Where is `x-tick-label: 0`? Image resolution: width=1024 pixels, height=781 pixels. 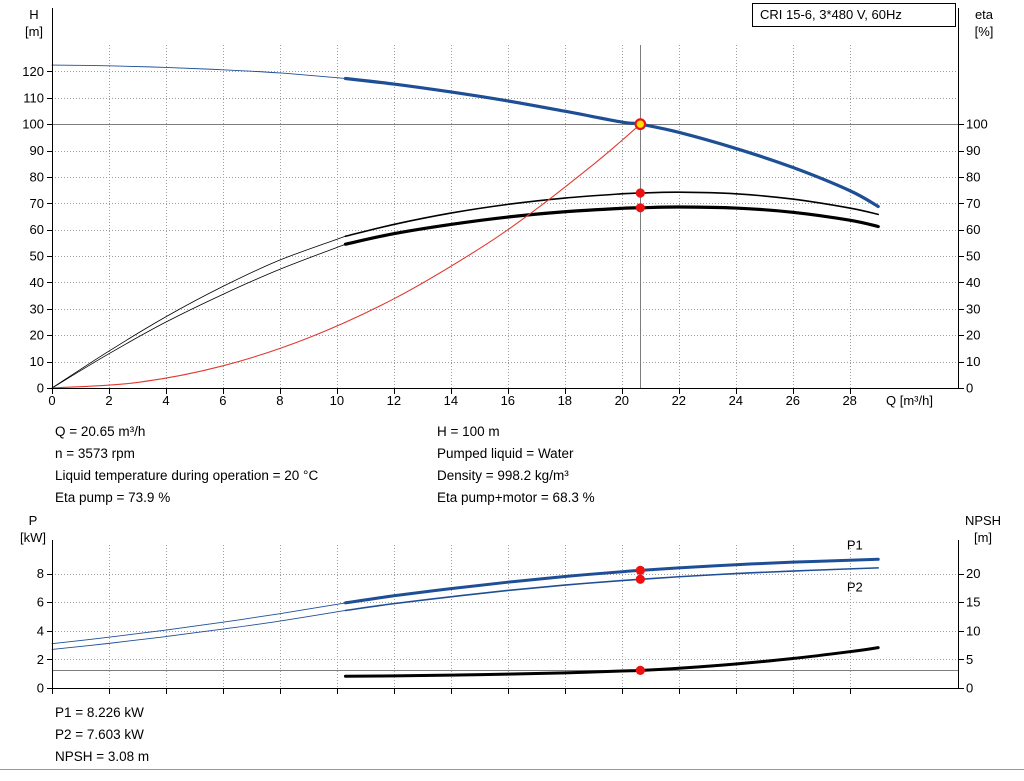 x-tick-label: 0 is located at coordinates (51, 400).